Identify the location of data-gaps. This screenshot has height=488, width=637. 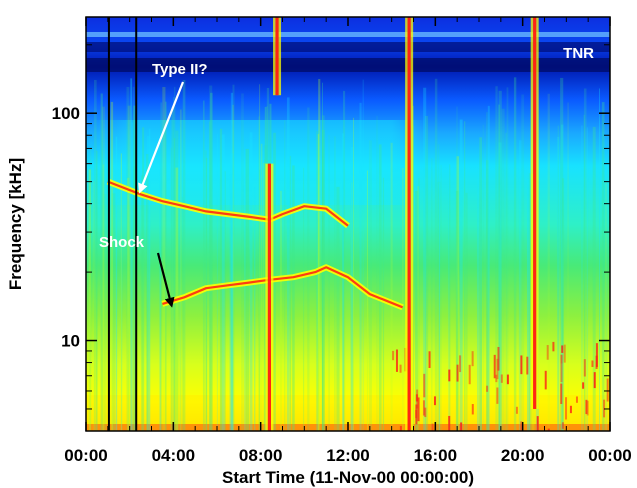
(122, 224).